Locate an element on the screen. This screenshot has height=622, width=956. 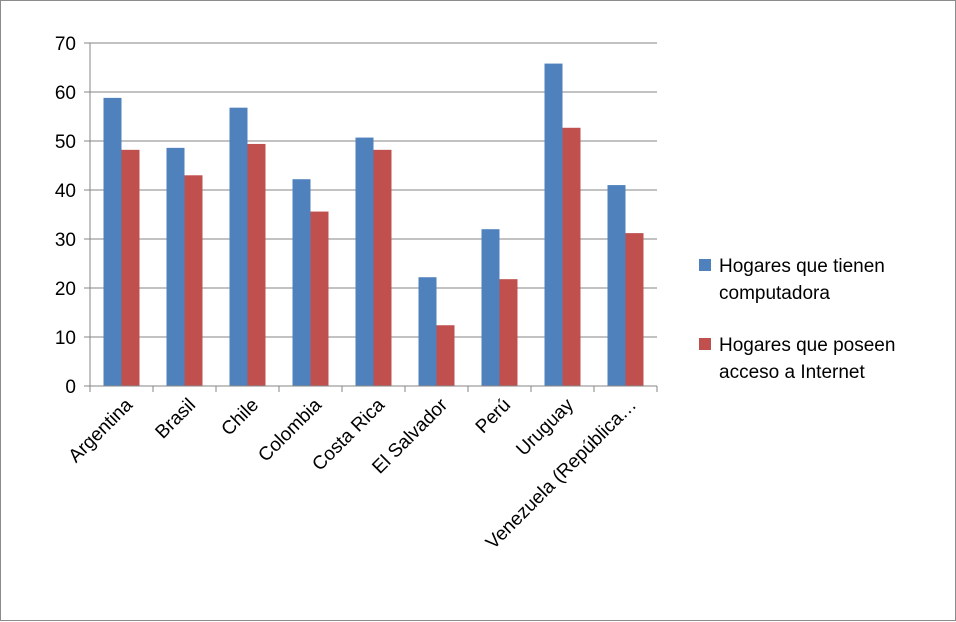
y-tick-label: 60 is located at coordinates (65, 93).